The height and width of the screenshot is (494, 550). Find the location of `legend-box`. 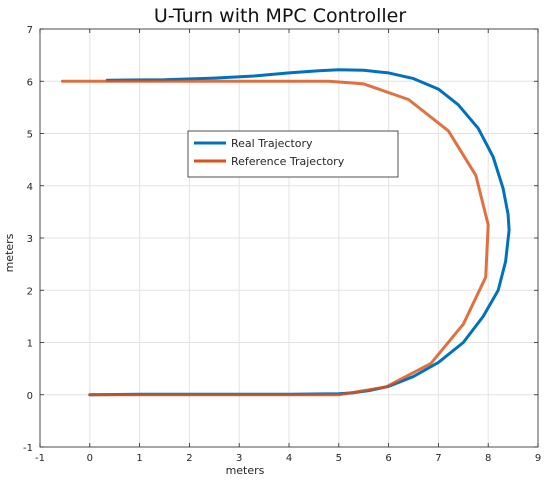

legend-box is located at coordinates (293, 154).